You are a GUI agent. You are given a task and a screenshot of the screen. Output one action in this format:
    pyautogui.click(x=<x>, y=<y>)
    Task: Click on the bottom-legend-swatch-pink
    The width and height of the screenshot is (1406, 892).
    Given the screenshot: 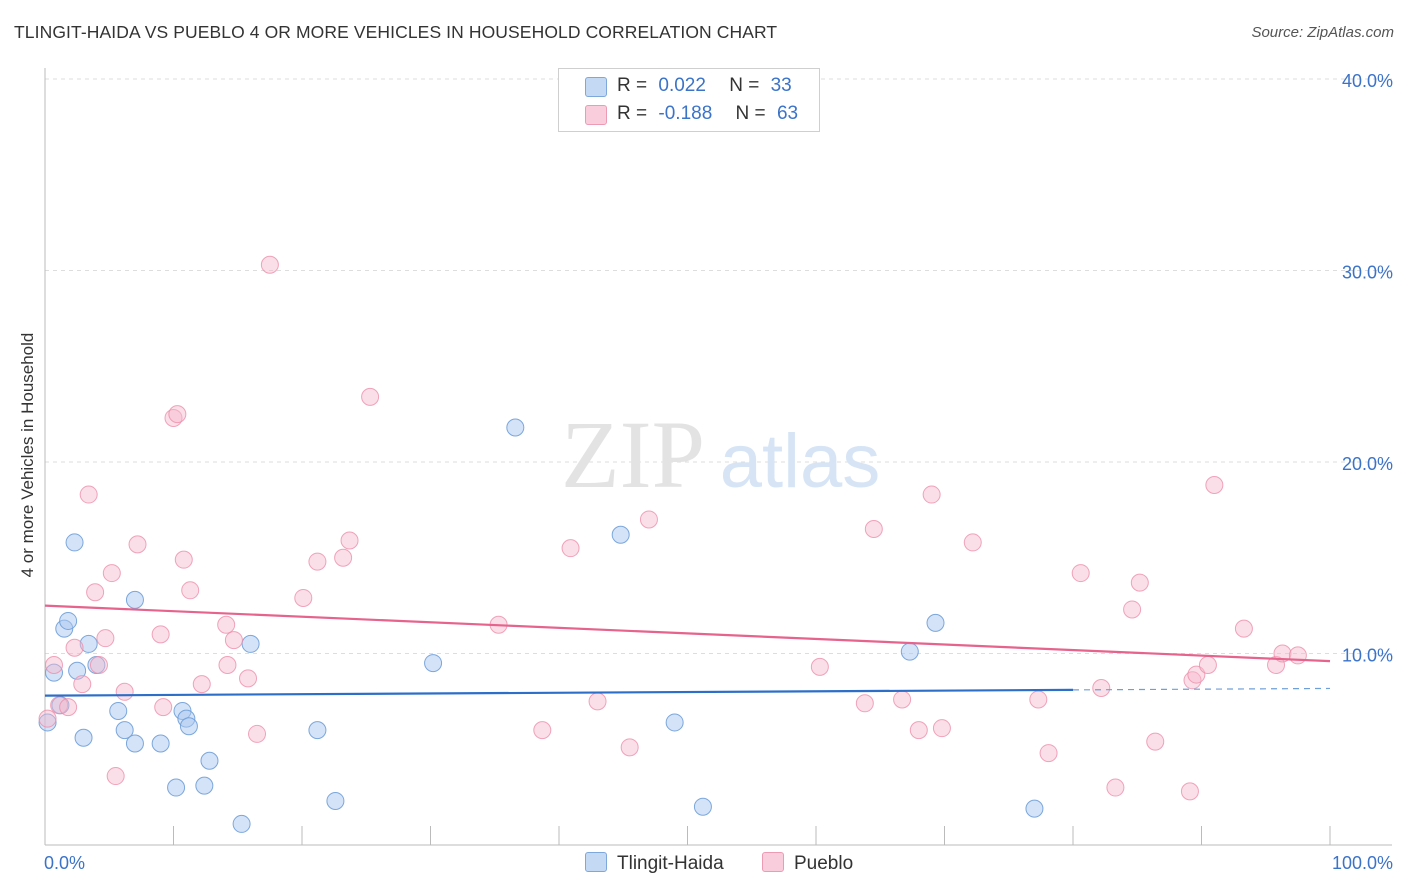 What is the action you would take?
    pyautogui.click(x=773, y=862)
    